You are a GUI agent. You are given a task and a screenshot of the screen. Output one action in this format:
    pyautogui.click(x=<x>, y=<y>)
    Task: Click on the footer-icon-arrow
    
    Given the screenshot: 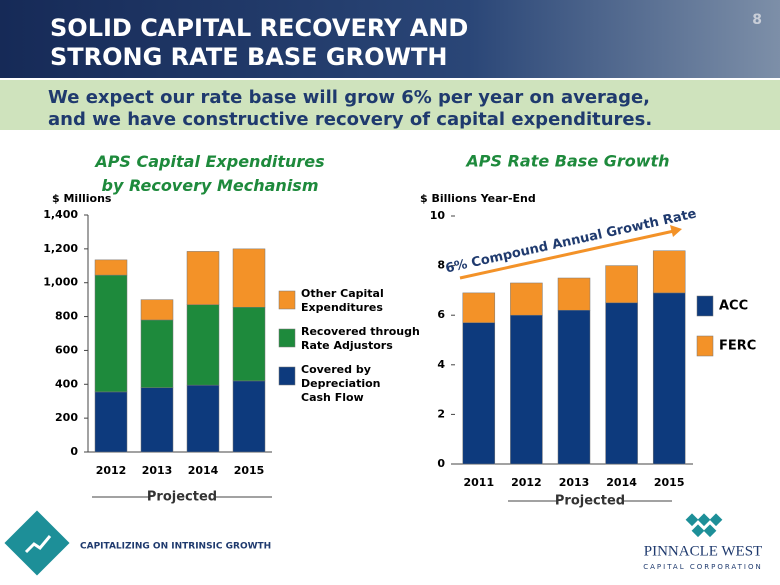 What is the action you would take?
    pyautogui.click(x=38, y=544)
    